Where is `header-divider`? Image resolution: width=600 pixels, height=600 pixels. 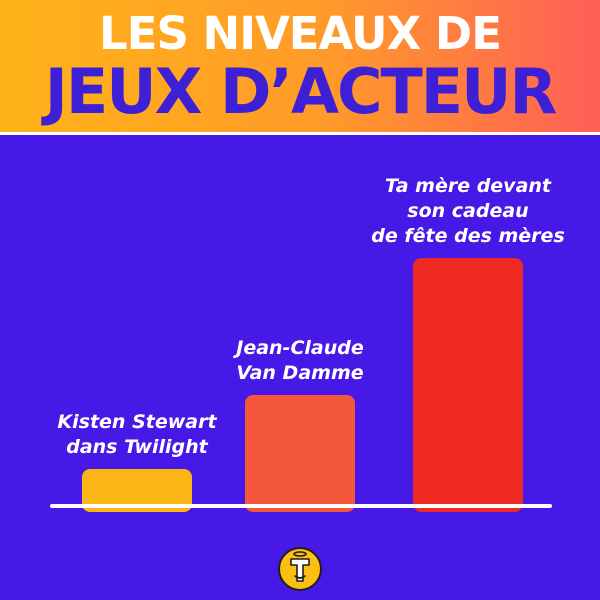 header-divider is located at coordinates (300, 133).